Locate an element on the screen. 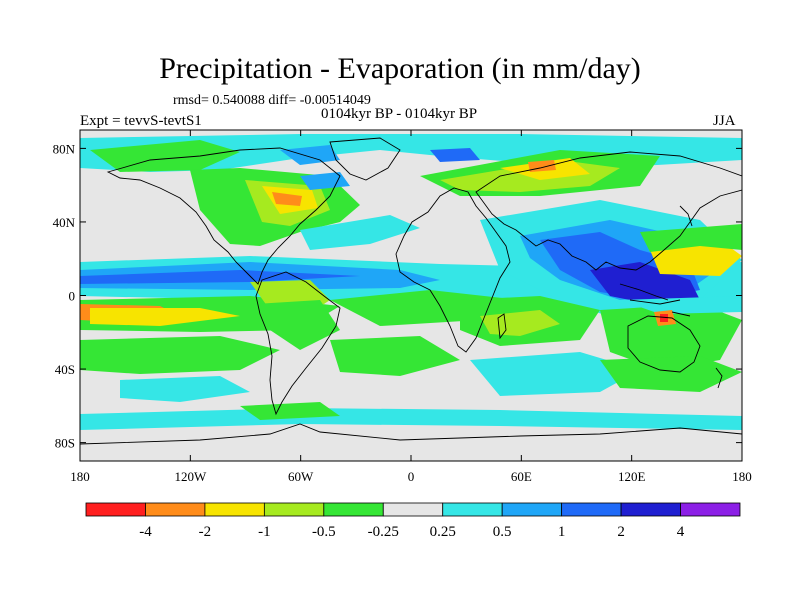 This screenshot has width=800, height=600. lat-tick-label: 40S is located at coordinates (65, 369).